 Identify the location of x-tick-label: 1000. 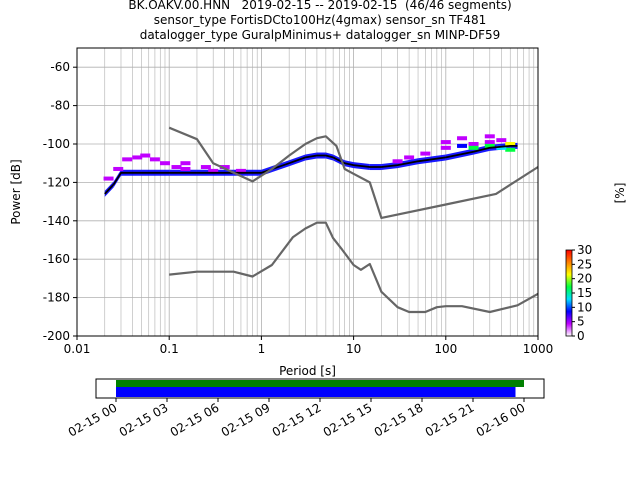
(538, 349).